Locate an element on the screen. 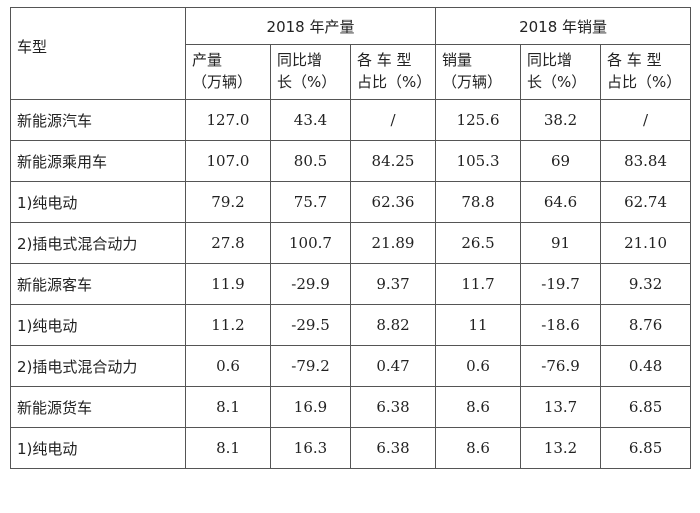 Image resolution: width=700 pixels, height=513 pixels. table-row: 新能源汽车 127.0 43.4/125.6 38.2/ is located at coordinates (351, 120).